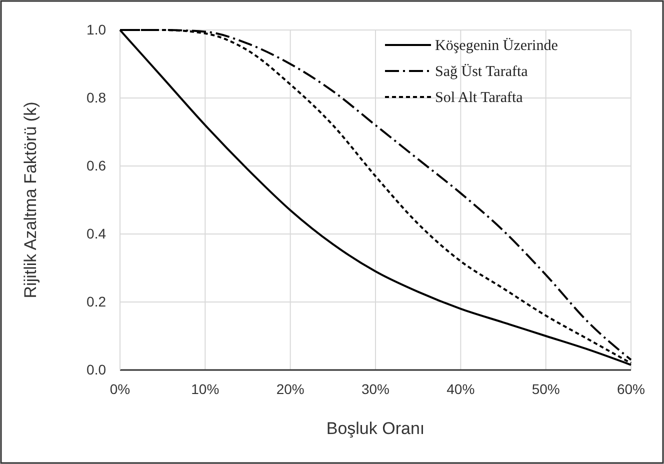 The image size is (664, 464). I want to click on y-tick-label: 0.0, so click(96, 369).